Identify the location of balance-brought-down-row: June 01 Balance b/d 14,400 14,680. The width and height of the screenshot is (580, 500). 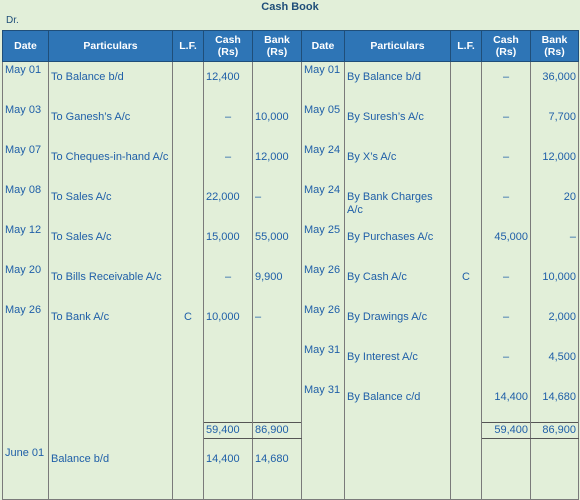
(290, 469).